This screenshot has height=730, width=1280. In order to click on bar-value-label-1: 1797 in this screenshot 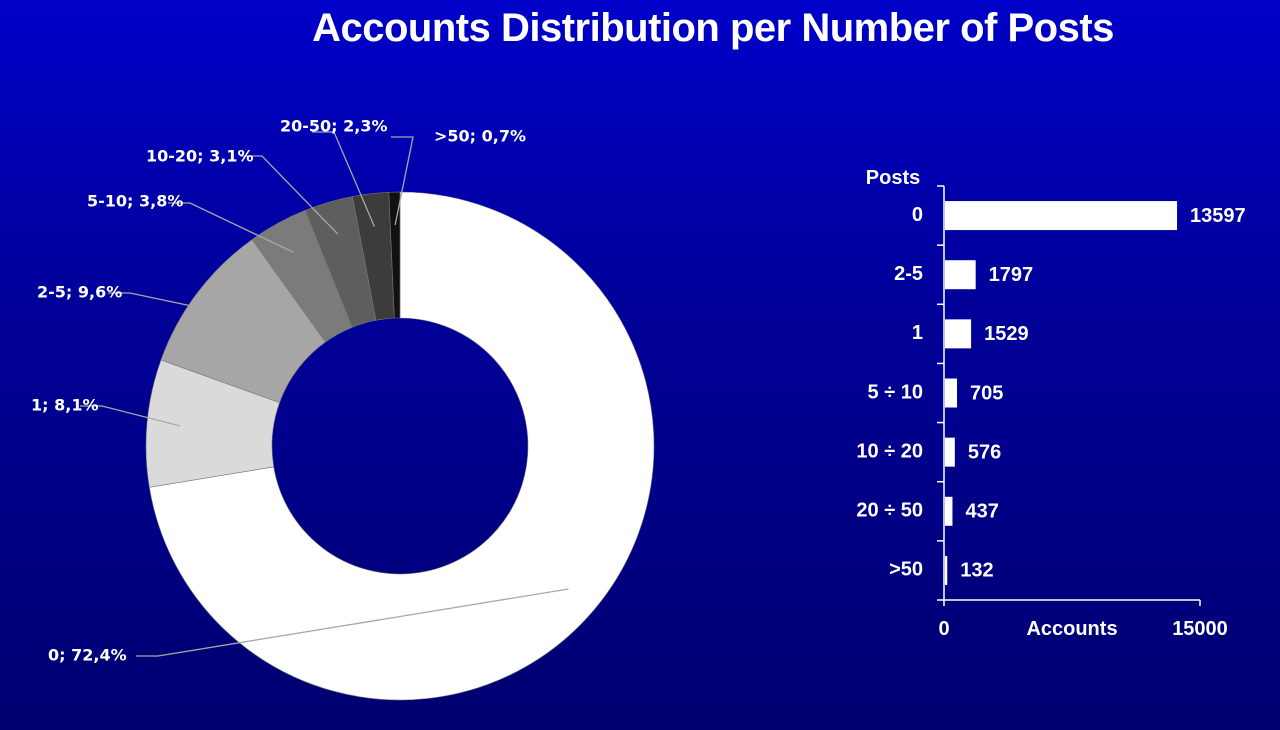, I will do `click(1011, 275)`.